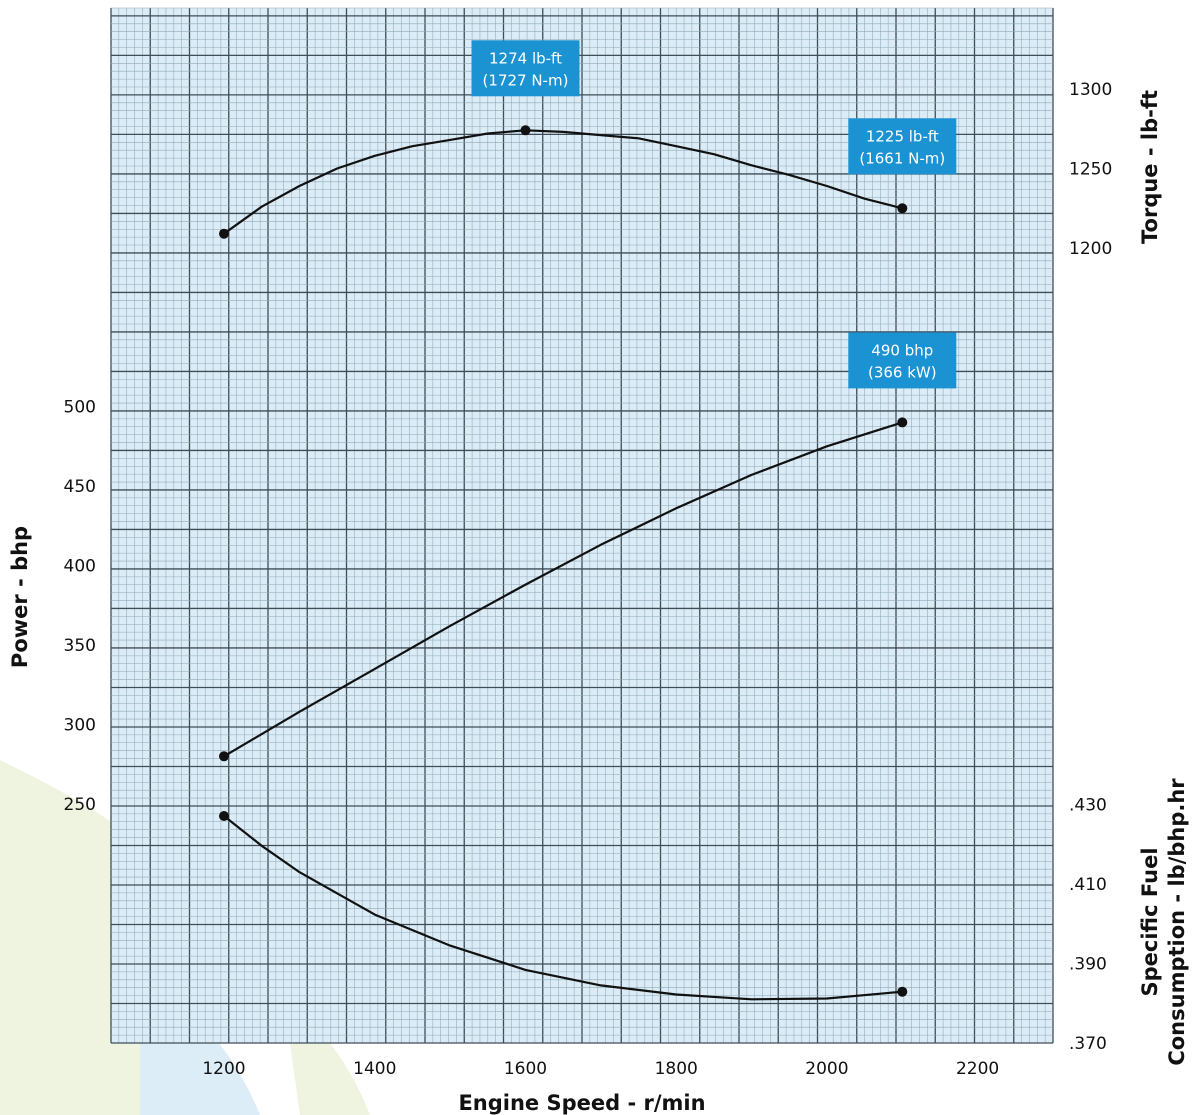 Image resolution: width=1194 pixels, height=1115 pixels. I want to click on power-axis-title: Power - bhp, so click(20, 597).